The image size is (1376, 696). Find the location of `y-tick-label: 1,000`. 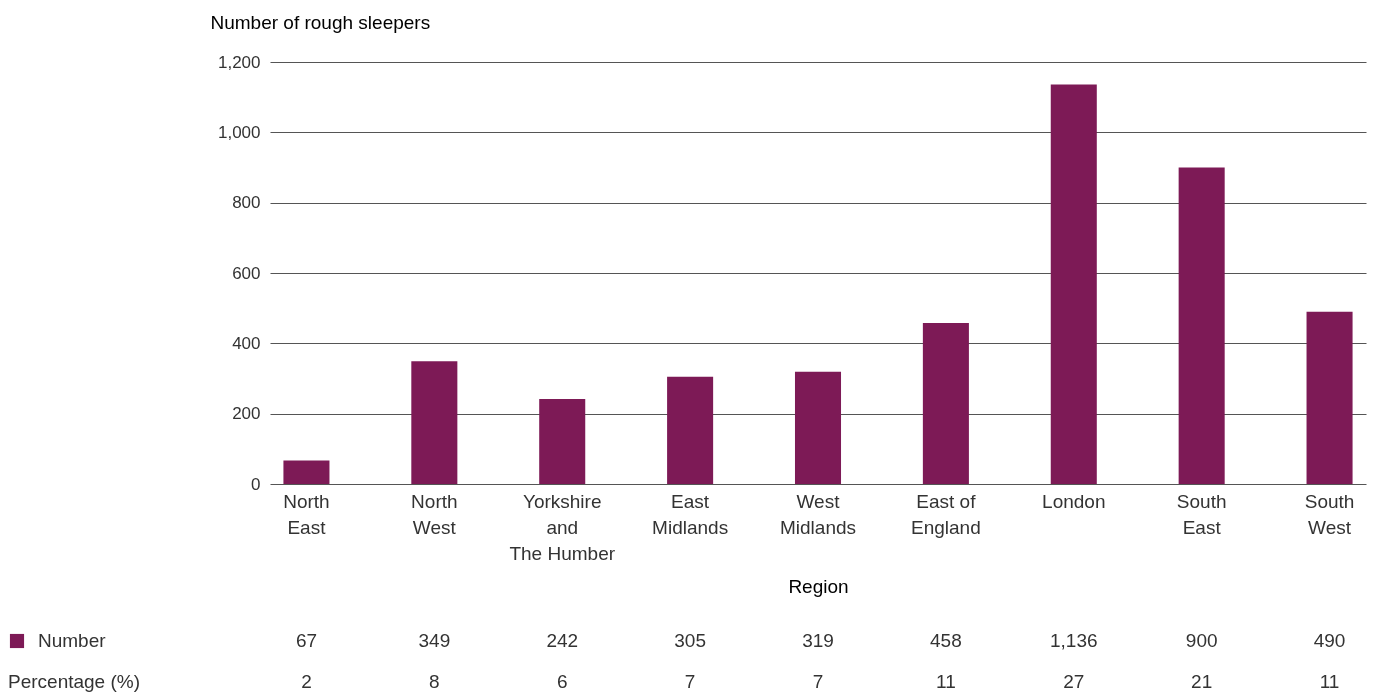

y-tick-label: 1,000 is located at coordinates (239, 132).